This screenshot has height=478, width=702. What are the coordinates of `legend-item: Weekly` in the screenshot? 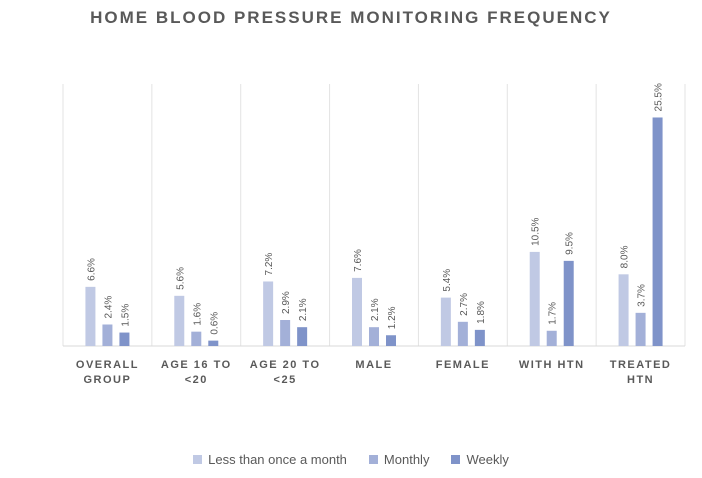 It's located at (480, 459).